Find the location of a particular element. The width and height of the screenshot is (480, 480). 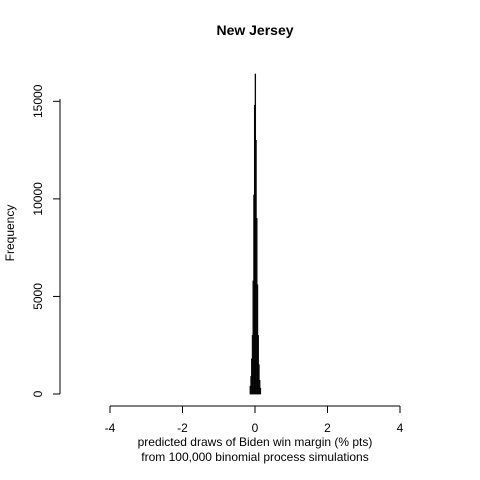

y-tick-label: 0 is located at coordinates (38, 393).